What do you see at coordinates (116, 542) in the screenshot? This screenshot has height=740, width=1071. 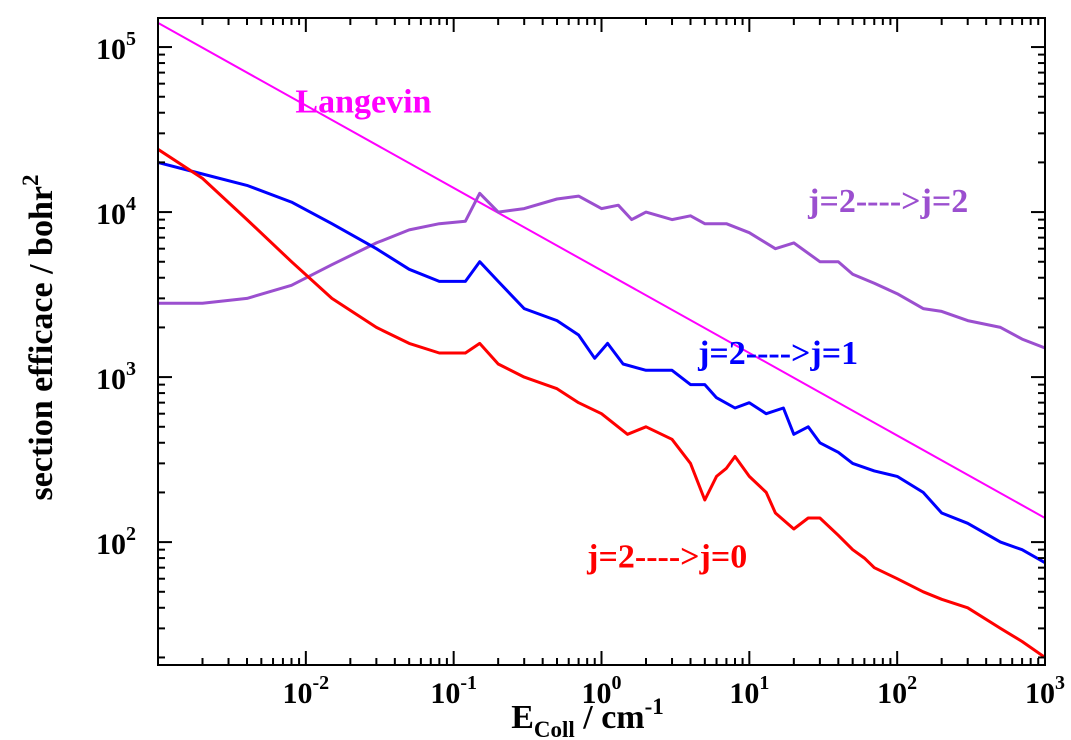 I see `y-tick-label: 10²` at bounding box center [116, 542].